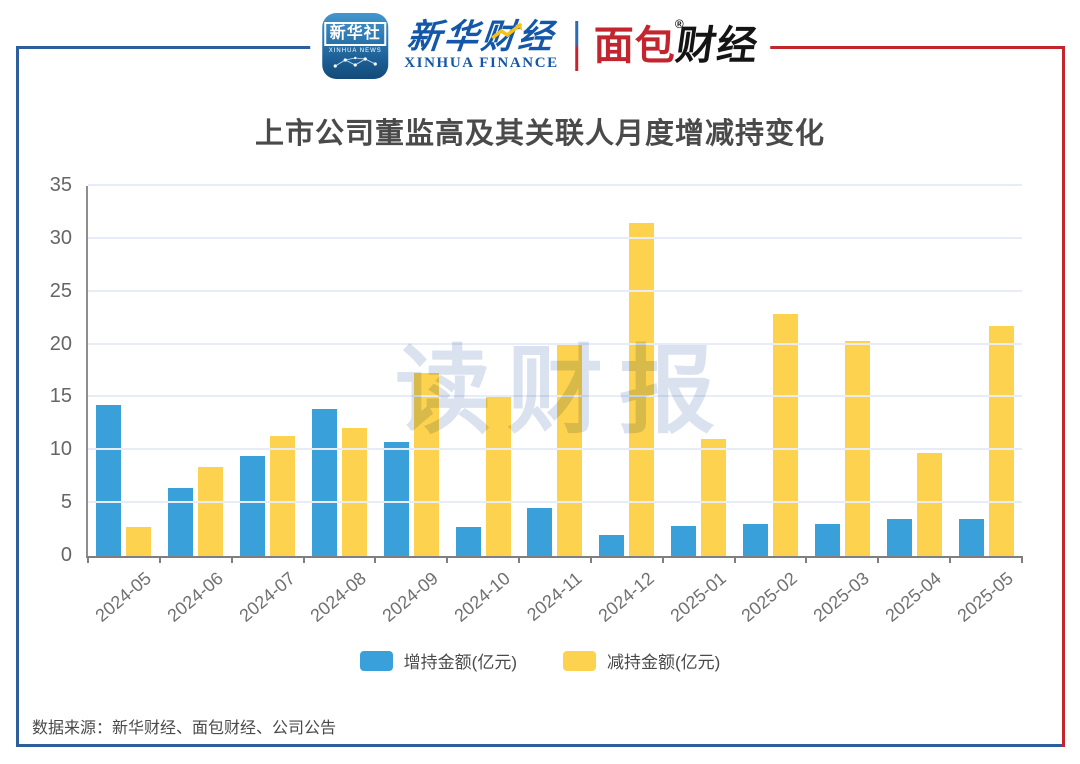 The width and height of the screenshot is (1080, 764). I want to click on y-axis-label: 15, so click(60, 396).